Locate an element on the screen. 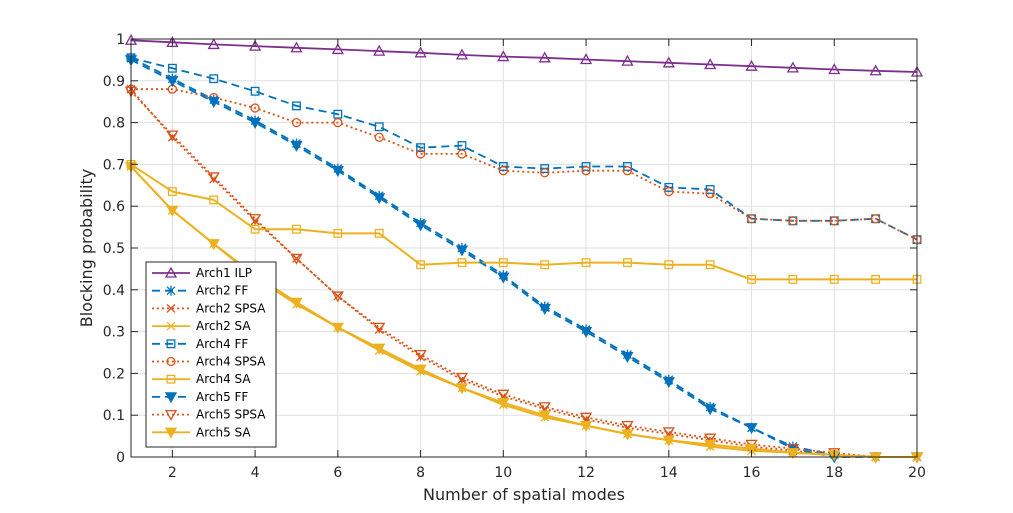 This screenshot has height=513, width=1013. legend-marker-arch5-ff is located at coordinates (171, 398).